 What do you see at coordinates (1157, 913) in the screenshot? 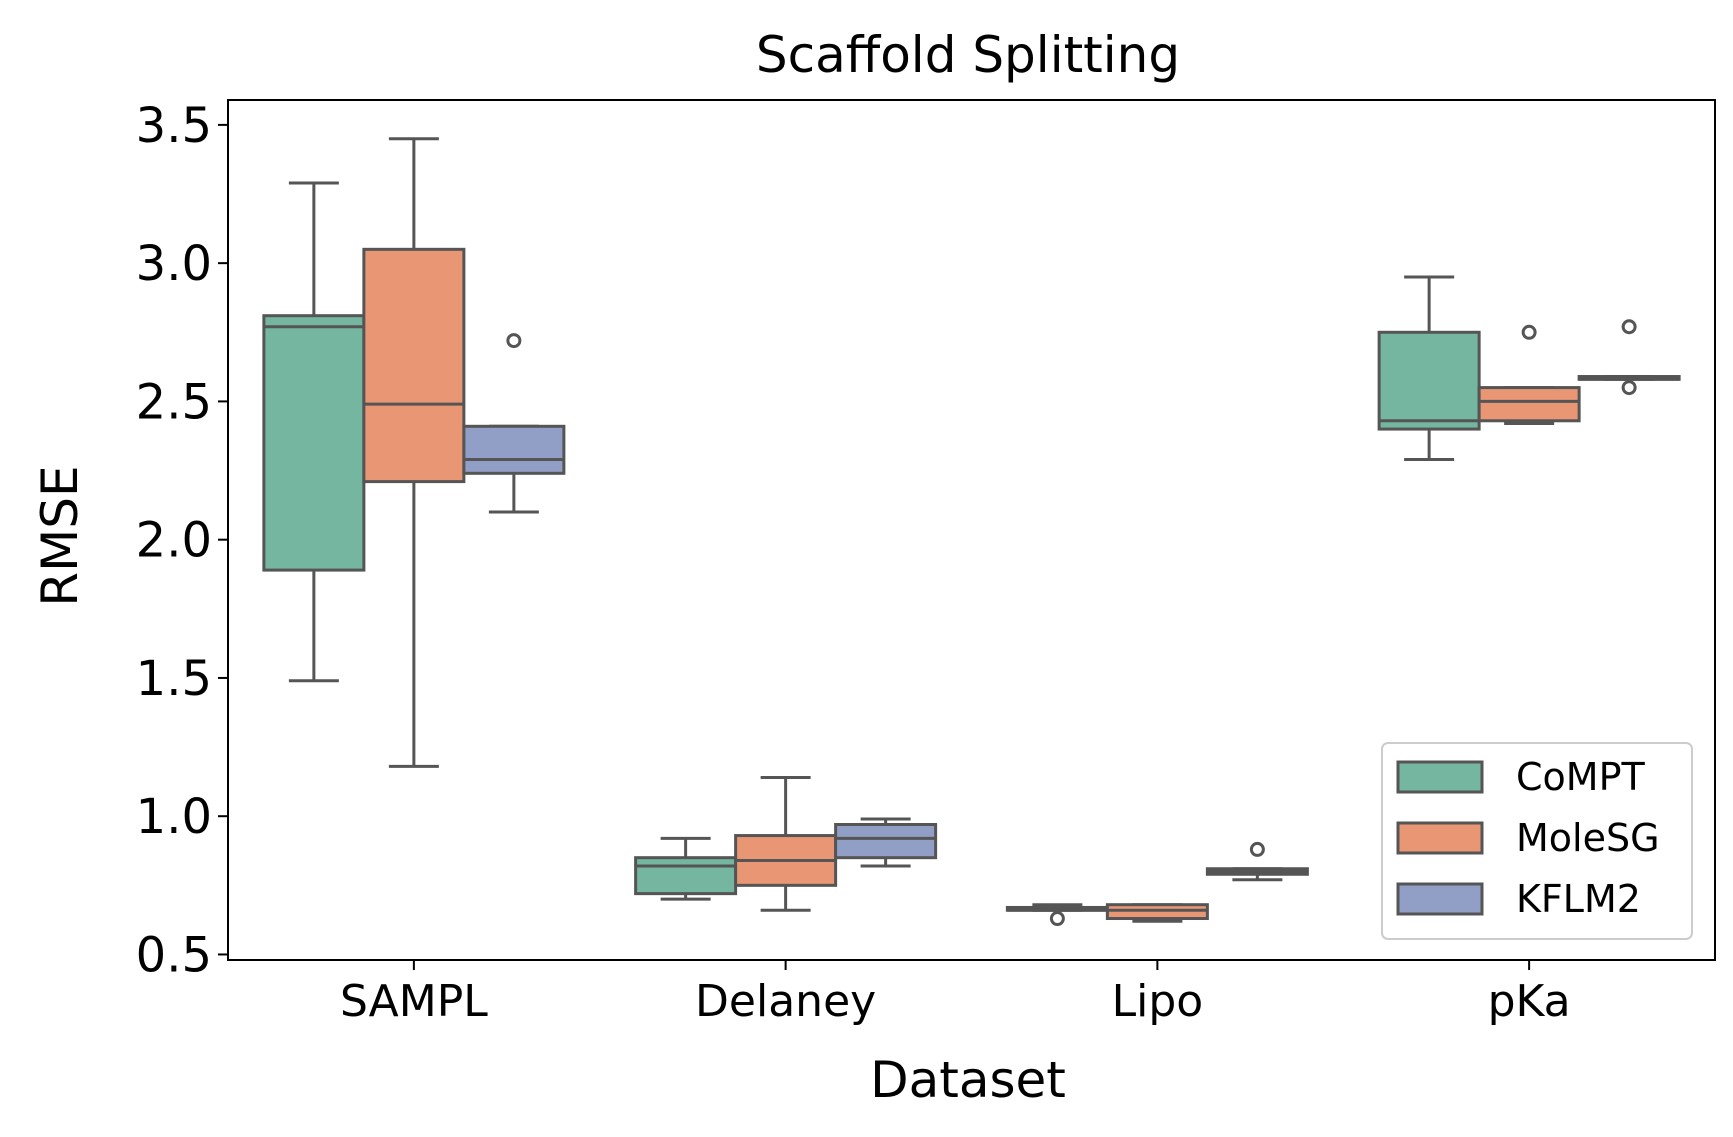
I see `box-molesg-lipo` at bounding box center [1157, 913].